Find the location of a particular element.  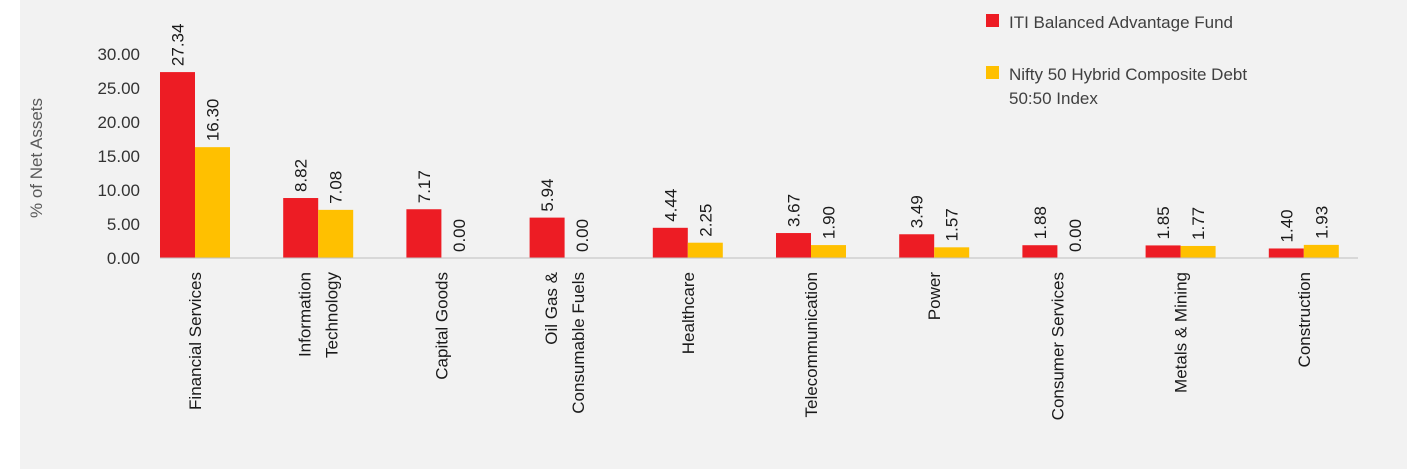

category-label: Construction is located at coordinates (1304, 319).